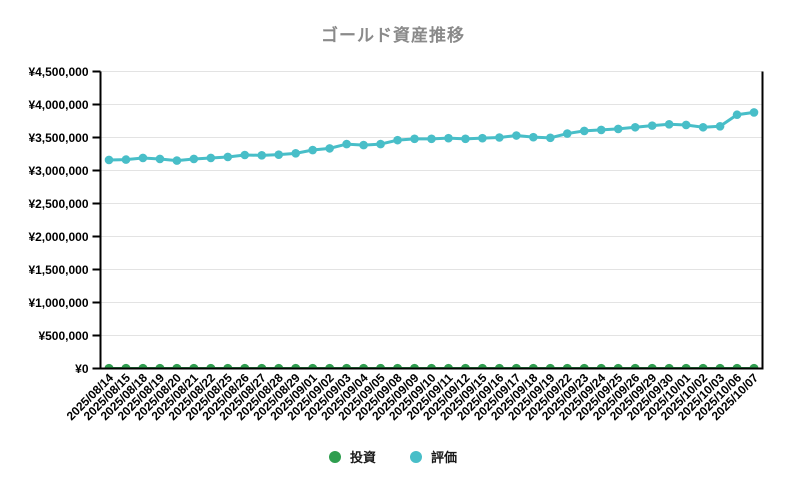  I want to click on y-tick-label: ¥1,000,000, so click(58, 303).